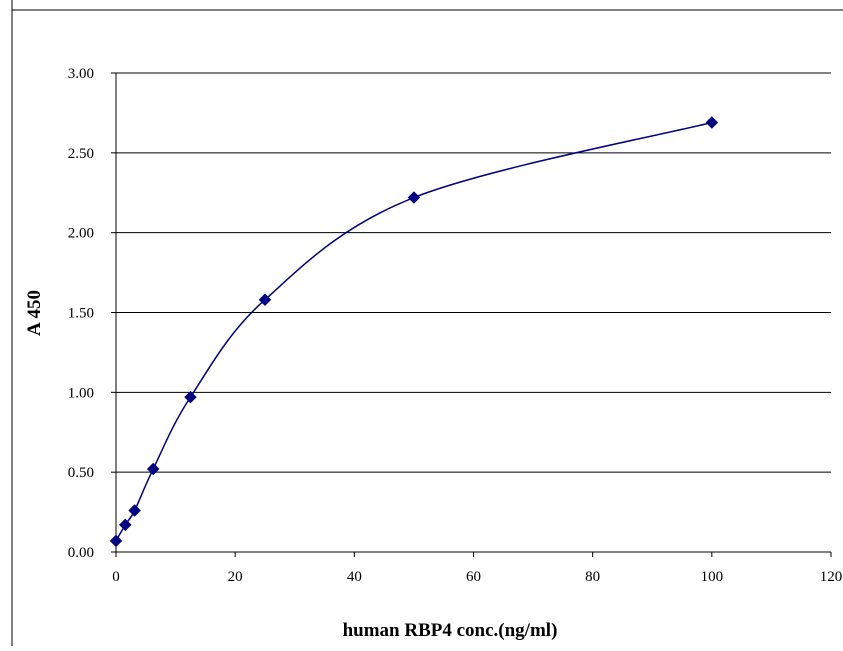  What do you see at coordinates (354, 577) in the screenshot?
I see `x-tick-label: 40` at bounding box center [354, 577].